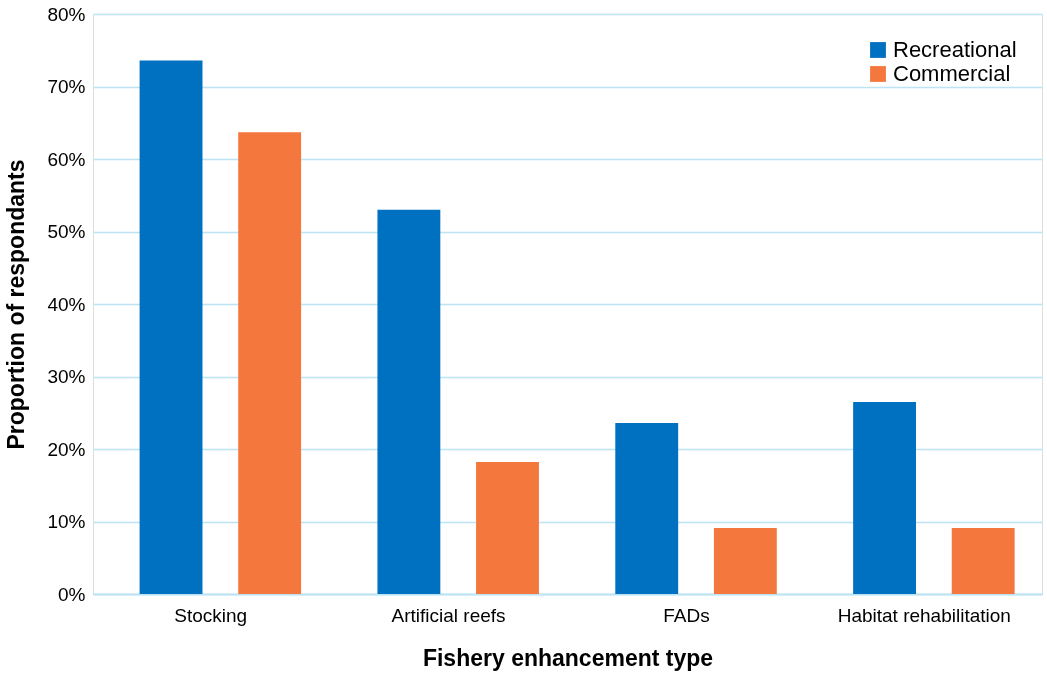 The width and height of the screenshot is (1047, 675). Describe the element at coordinates (72, 594) in the screenshot. I see `y-tick-label: 0%` at that location.